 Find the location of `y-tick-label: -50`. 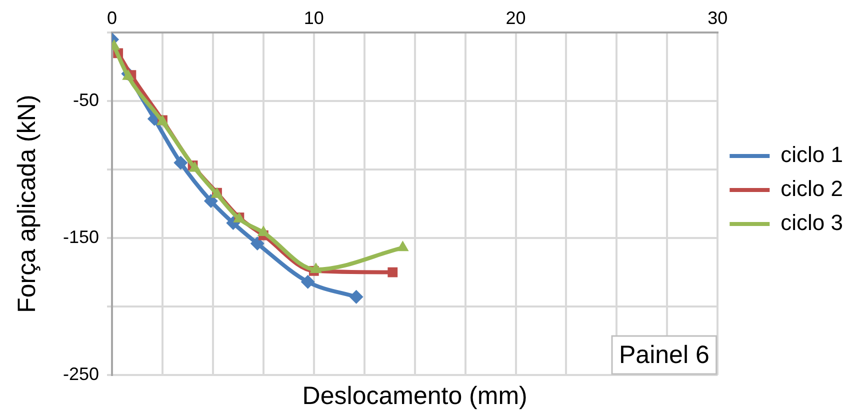

y-tick-label: -50 is located at coordinates (86, 100).